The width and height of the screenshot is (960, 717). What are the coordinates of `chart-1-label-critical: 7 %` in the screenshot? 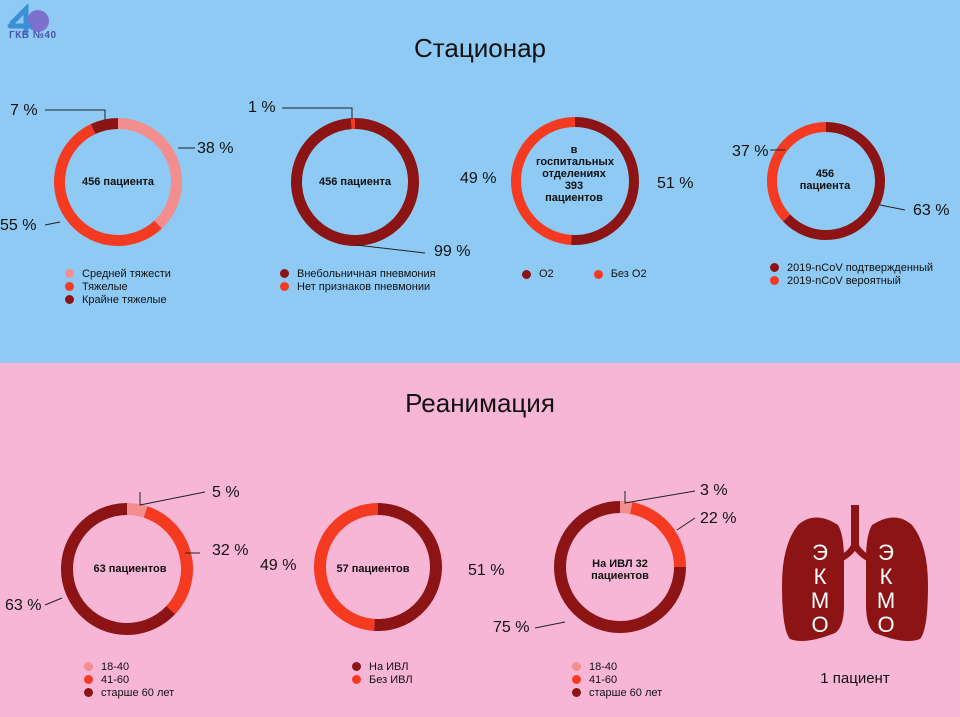 It's located at (24, 110).